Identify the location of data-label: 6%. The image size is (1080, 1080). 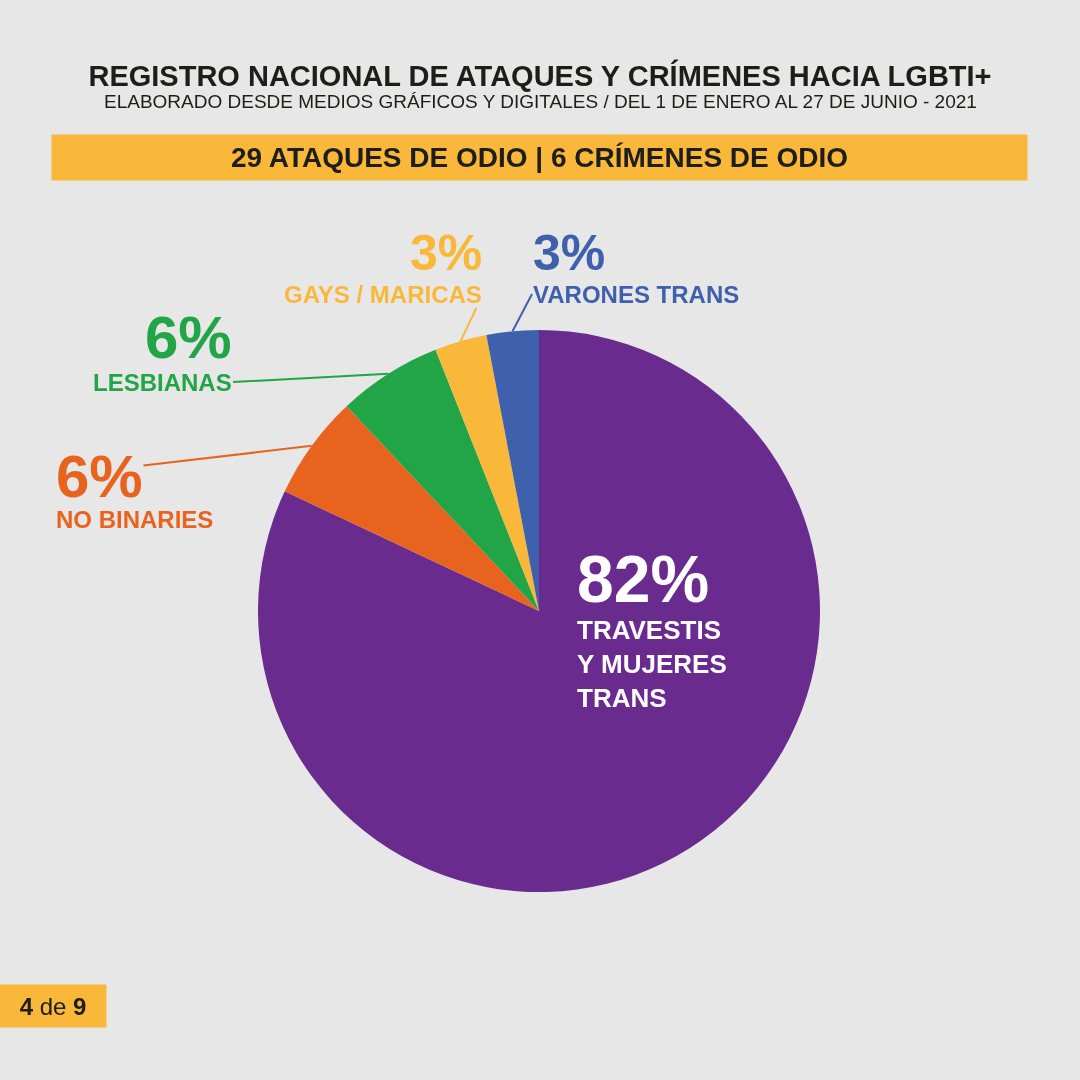
(188, 337).